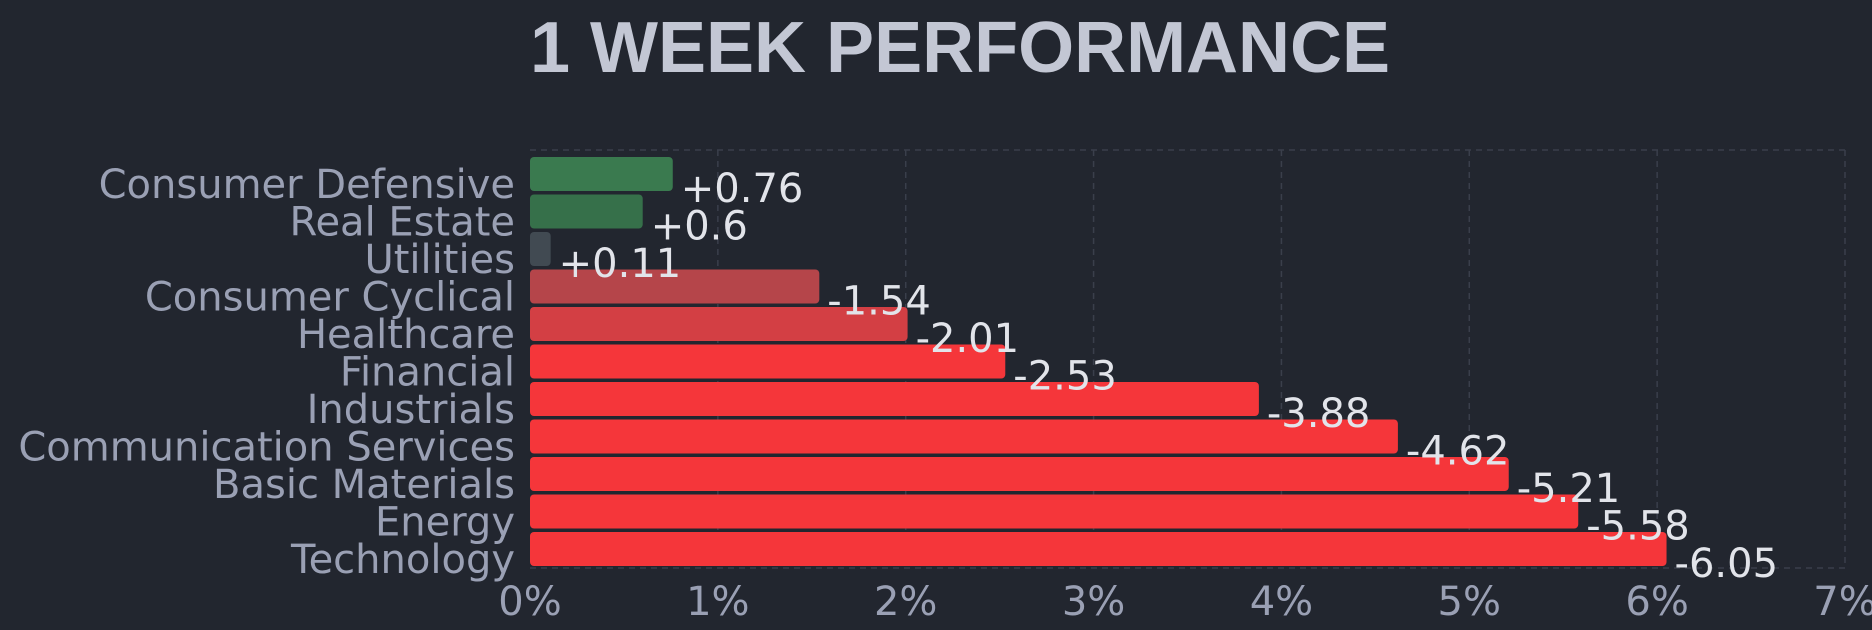  Describe the element at coordinates (905, 602) in the screenshot. I see `x-tick-label: 2%` at that location.